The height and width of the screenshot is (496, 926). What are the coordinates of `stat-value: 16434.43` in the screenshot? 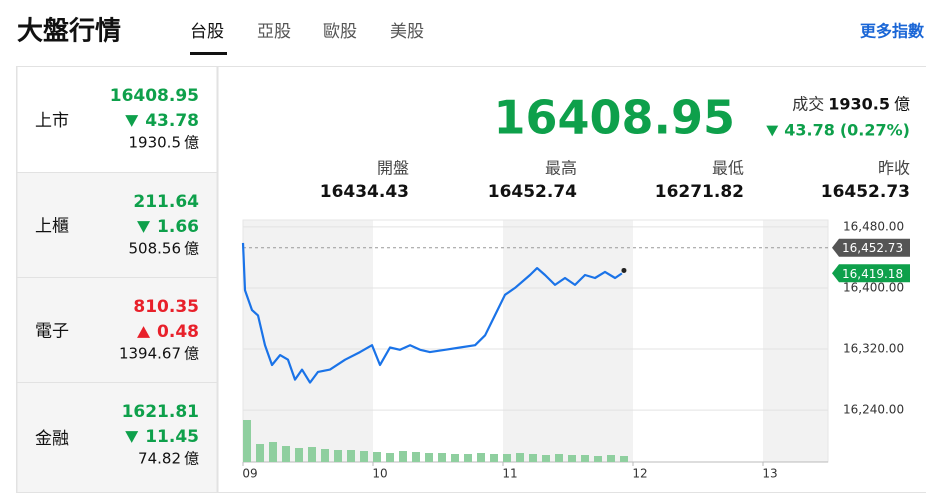 It's located at (364, 192).